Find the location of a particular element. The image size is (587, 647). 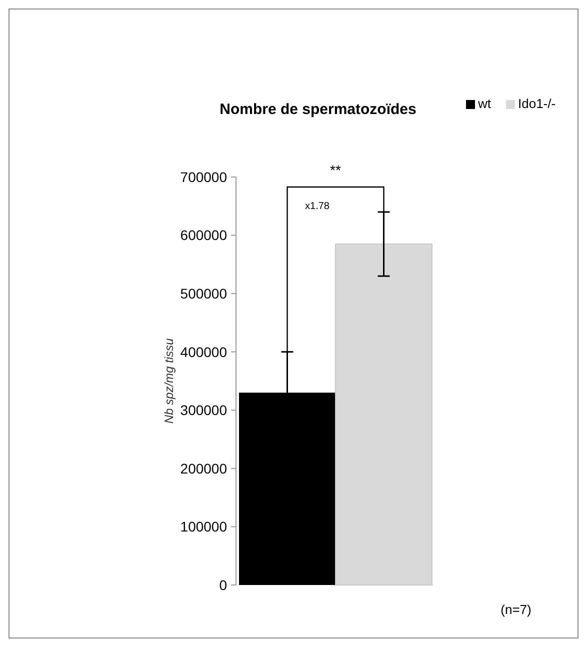

y-tick-label: 0 is located at coordinates (223, 584).